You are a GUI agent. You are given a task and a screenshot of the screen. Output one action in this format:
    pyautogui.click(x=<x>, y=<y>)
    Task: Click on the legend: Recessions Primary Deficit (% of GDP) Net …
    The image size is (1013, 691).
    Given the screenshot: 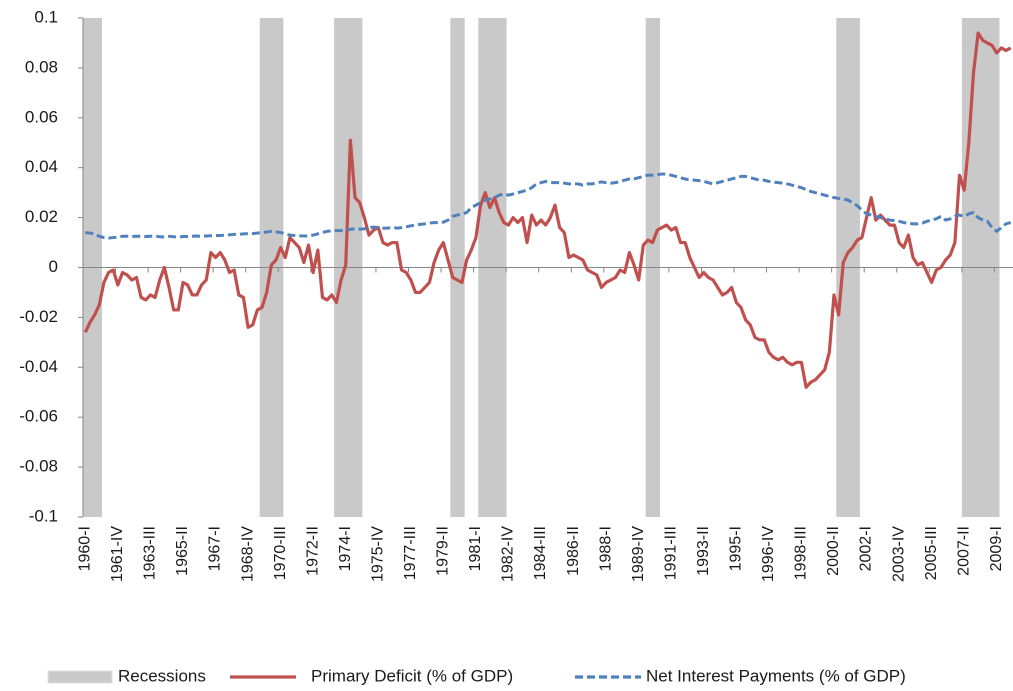 What is the action you would take?
    pyautogui.click(x=476, y=675)
    